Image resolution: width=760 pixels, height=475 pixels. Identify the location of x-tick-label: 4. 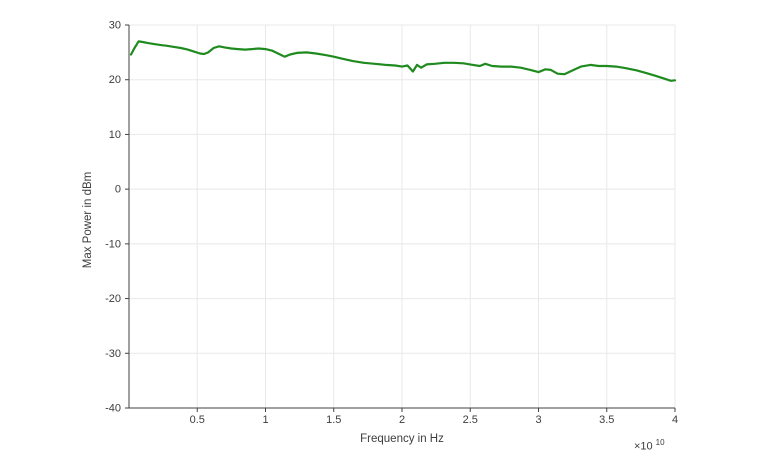
(675, 420).